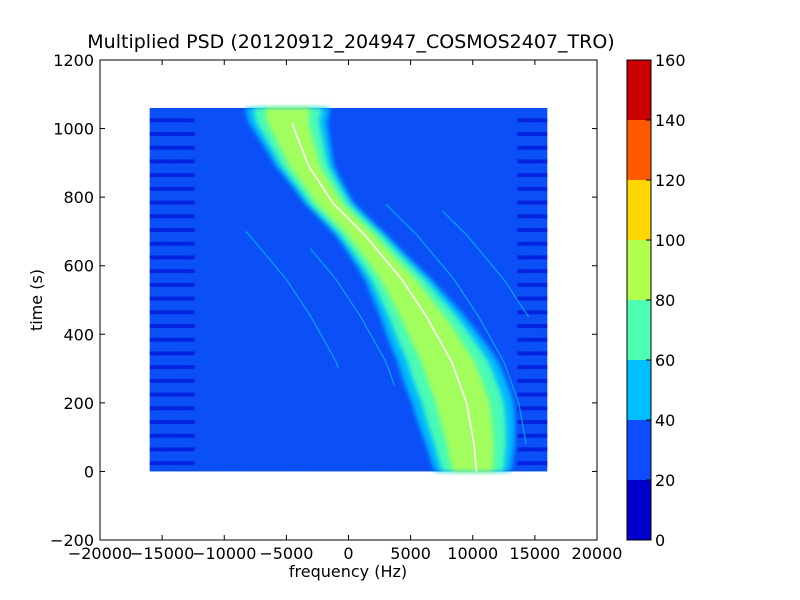  Describe the element at coordinates (665, 420) in the screenshot. I see `colorbar-tick-label: 40` at that location.